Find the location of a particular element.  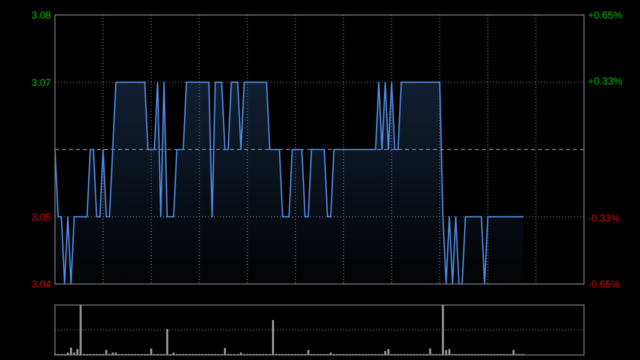

y2-tick-label: +0.65% is located at coordinates (605, 16).